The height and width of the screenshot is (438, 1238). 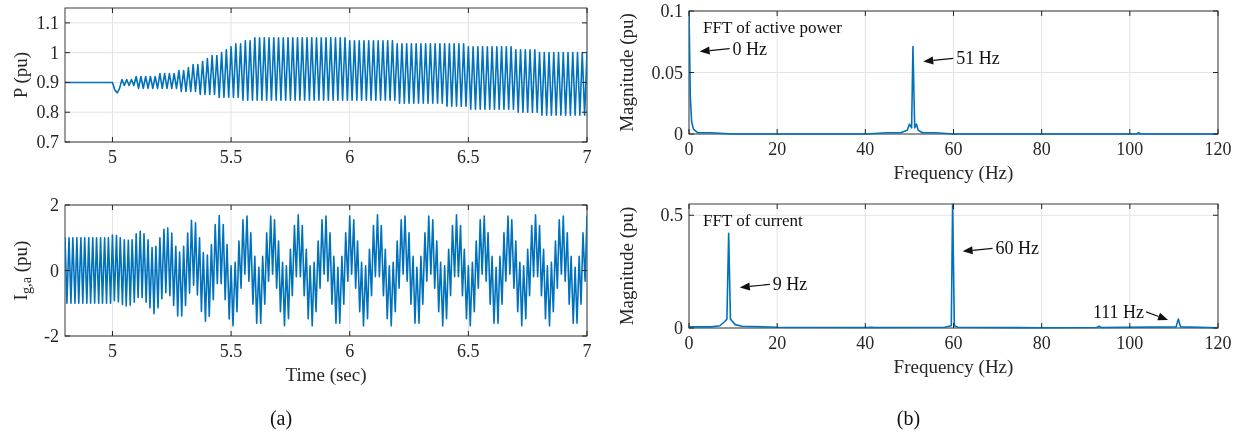 What do you see at coordinates (54, 205) in the screenshot?
I see `y-tick-label: 2` at bounding box center [54, 205].